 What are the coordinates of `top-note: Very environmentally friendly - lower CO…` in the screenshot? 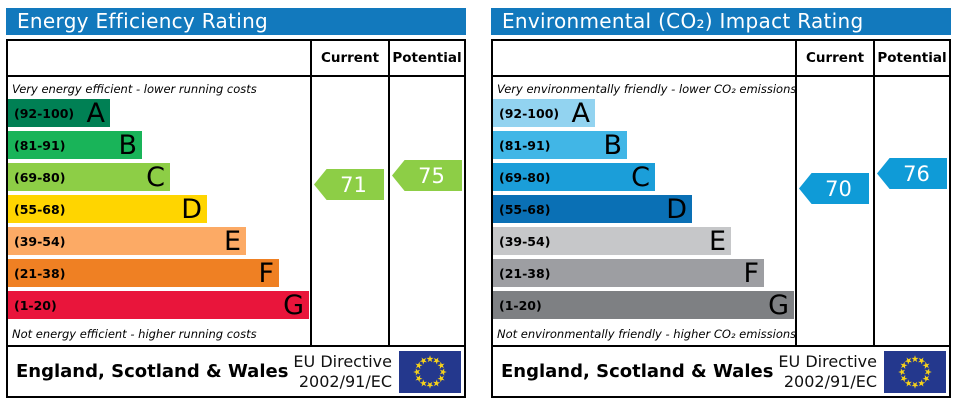 It's located at (647, 89).